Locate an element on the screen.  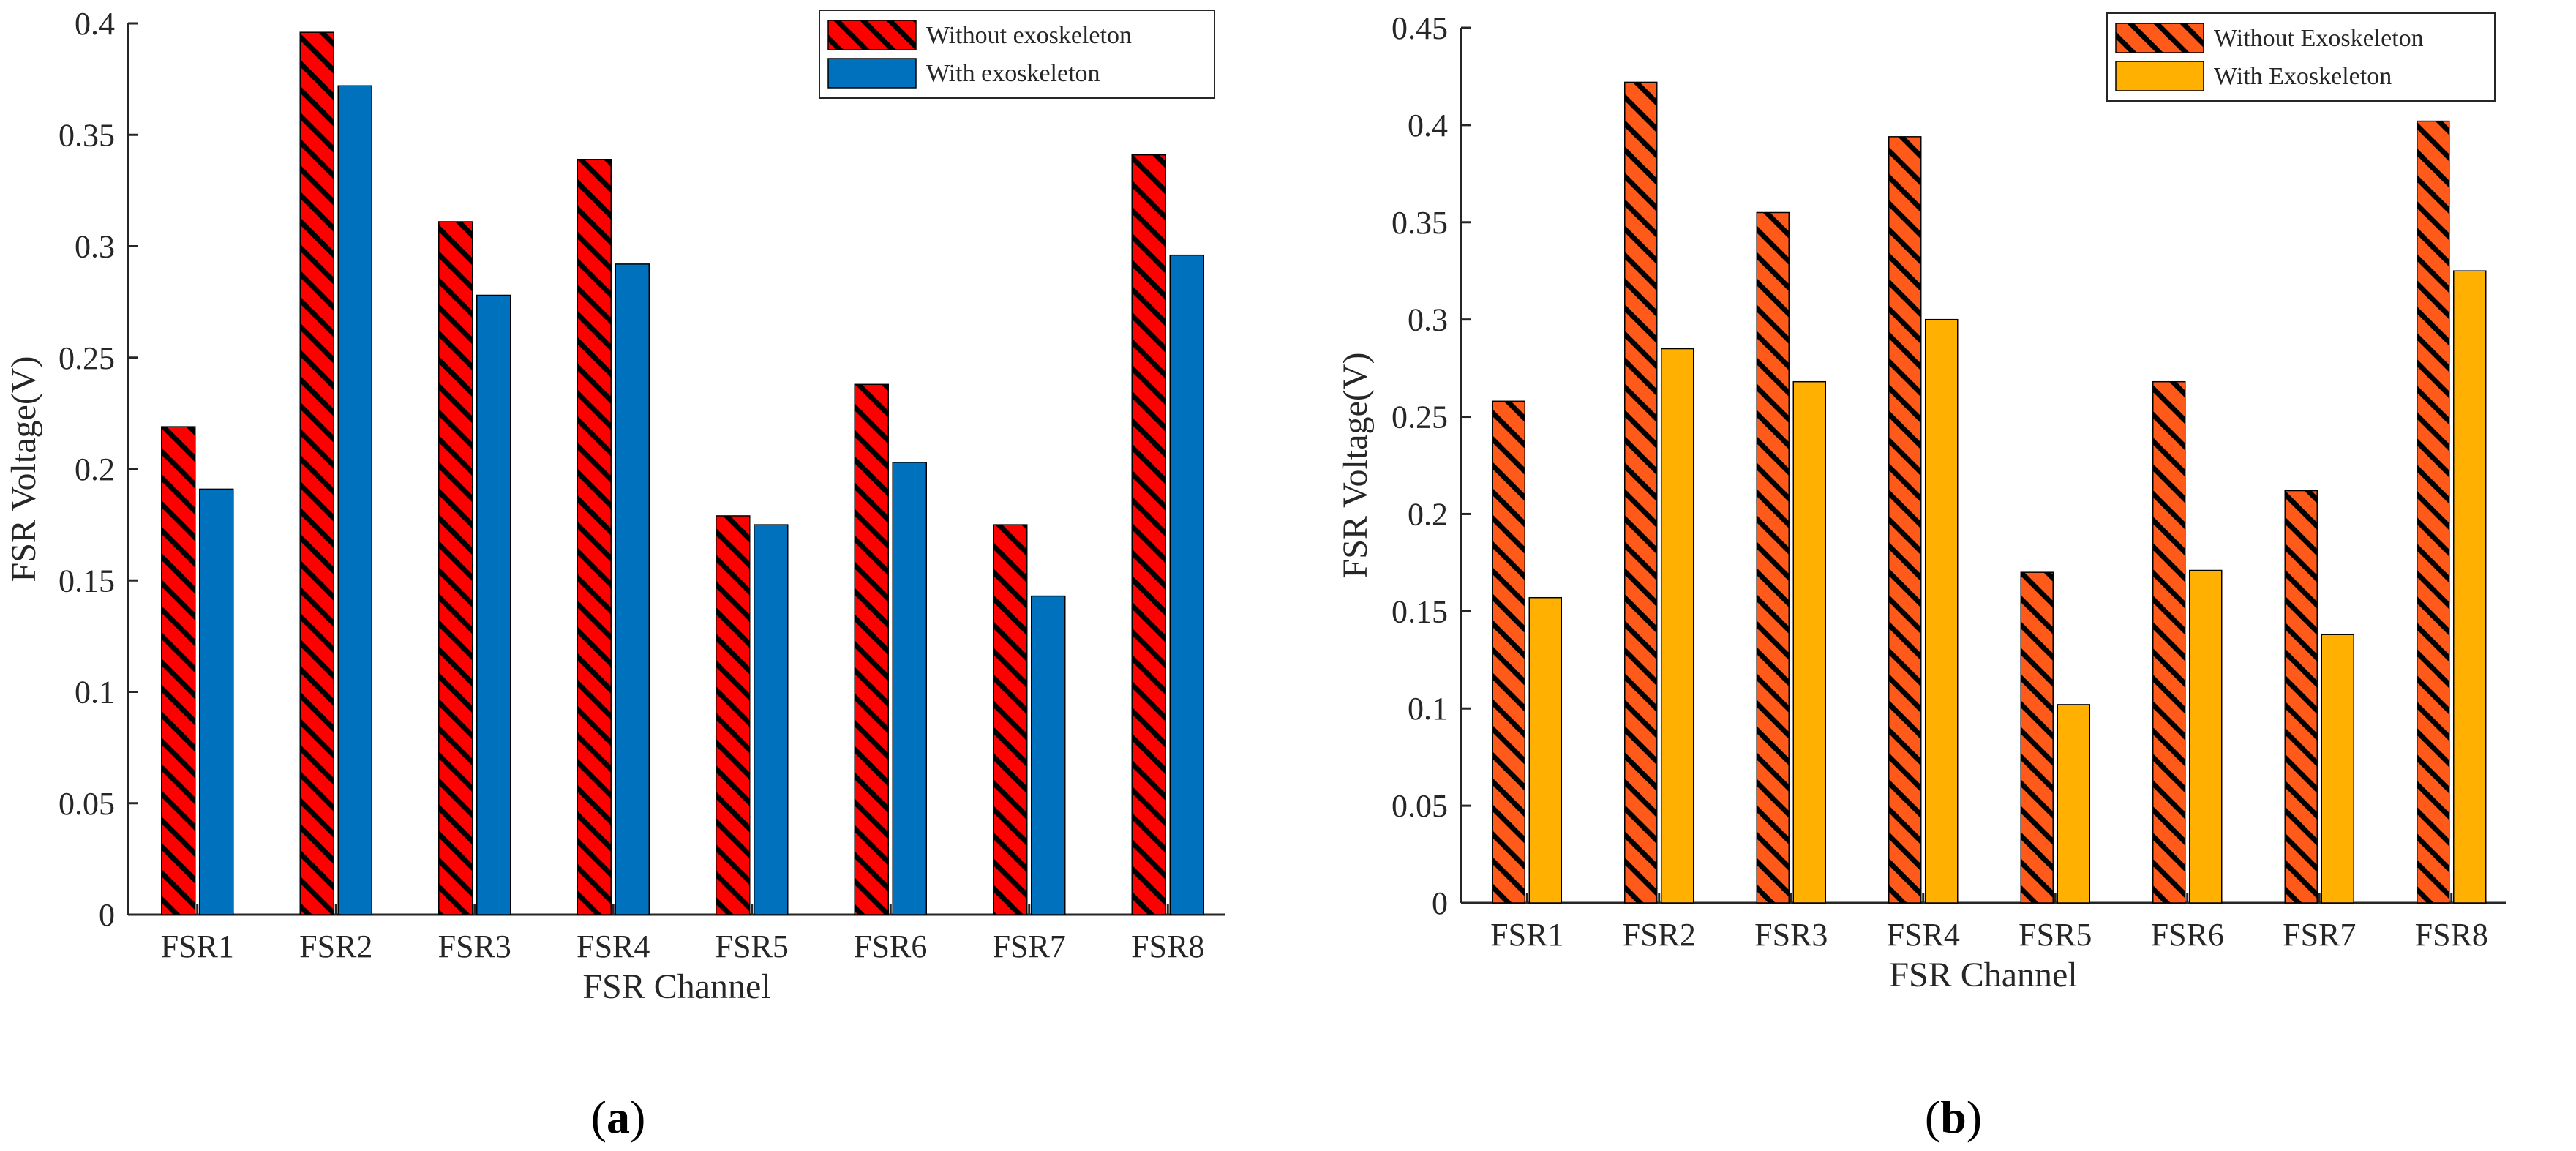
panel-a-caption: (a) is located at coordinates (618, 1117).